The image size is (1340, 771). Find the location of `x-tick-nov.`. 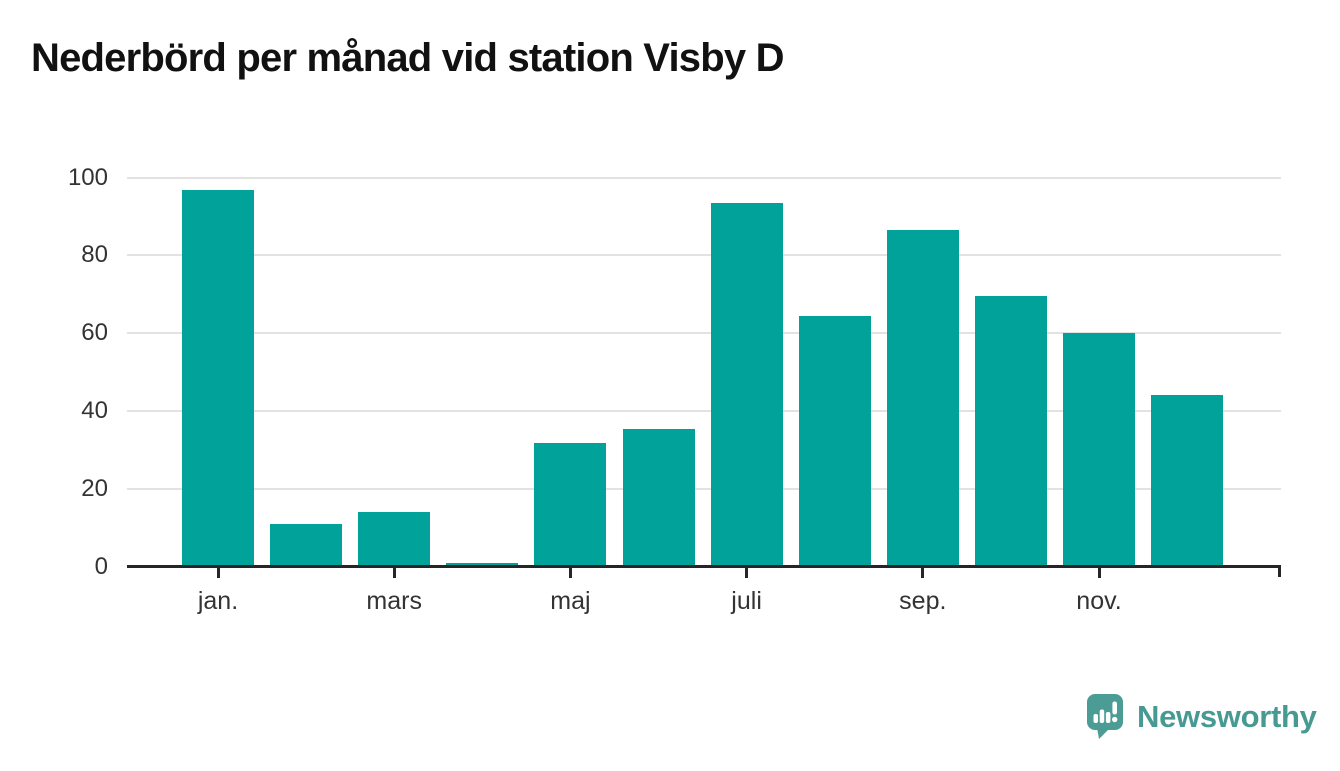

x-tick-nov. is located at coordinates (1099, 572).